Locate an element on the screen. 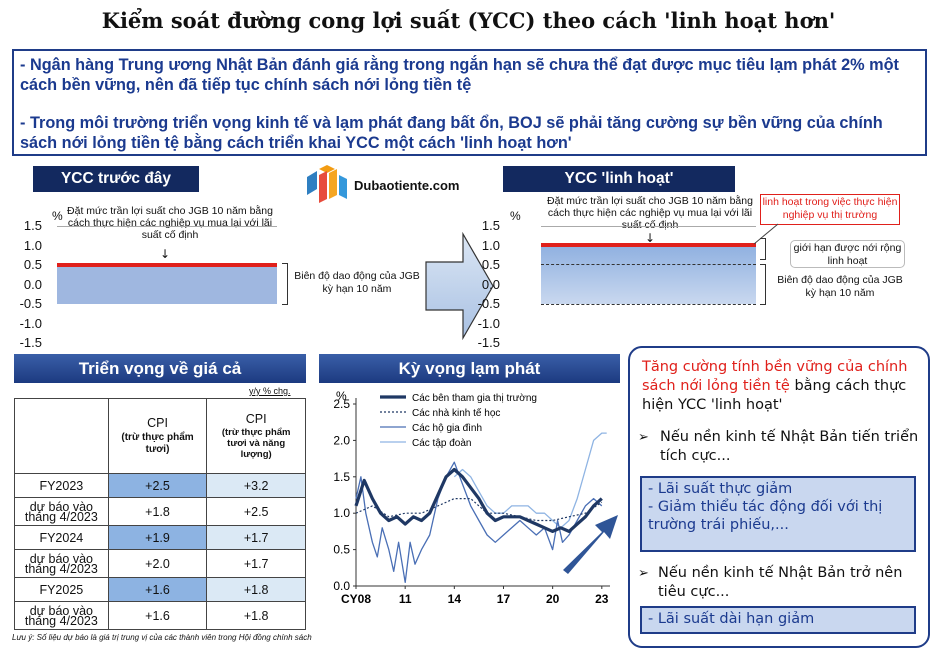 This screenshot has height=667, width=937. table-row: FY2023 +2.5 +3.2 is located at coordinates (160, 485).